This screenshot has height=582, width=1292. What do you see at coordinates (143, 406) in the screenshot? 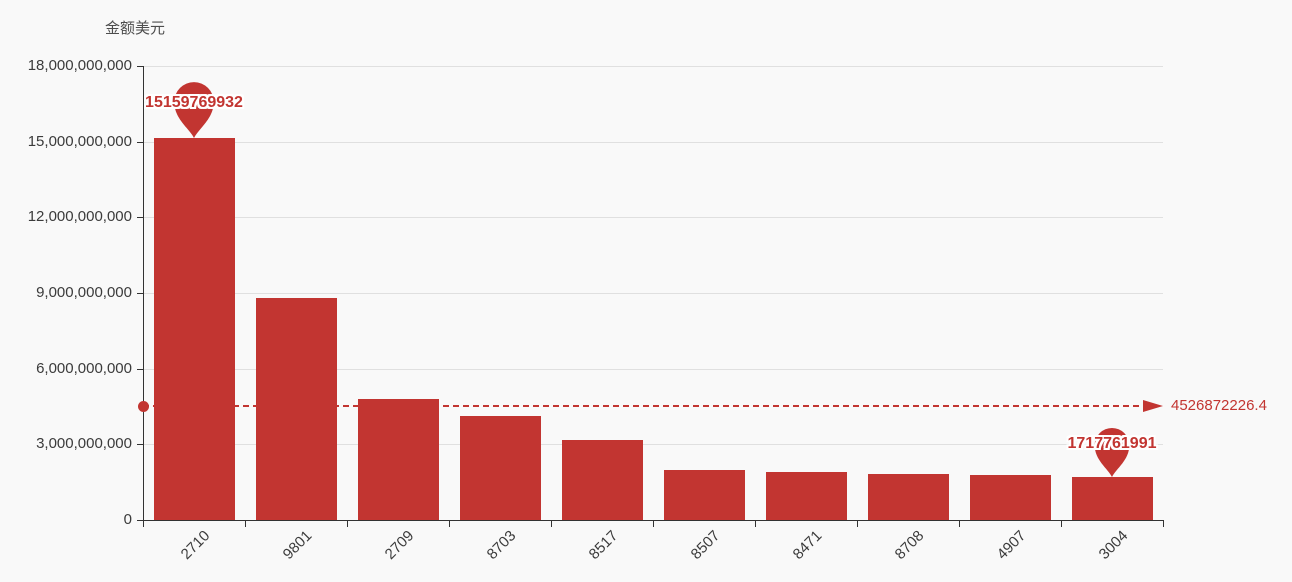
I see `average-line-dot-icon` at bounding box center [143, 406].